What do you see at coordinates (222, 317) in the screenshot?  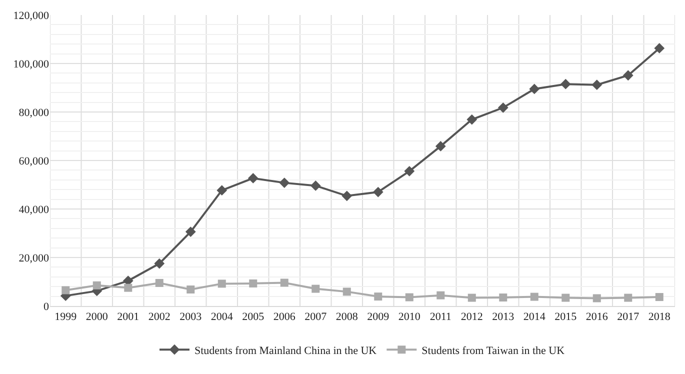 I see `x-tick-label: 2004` at bounding box center [222, 317].